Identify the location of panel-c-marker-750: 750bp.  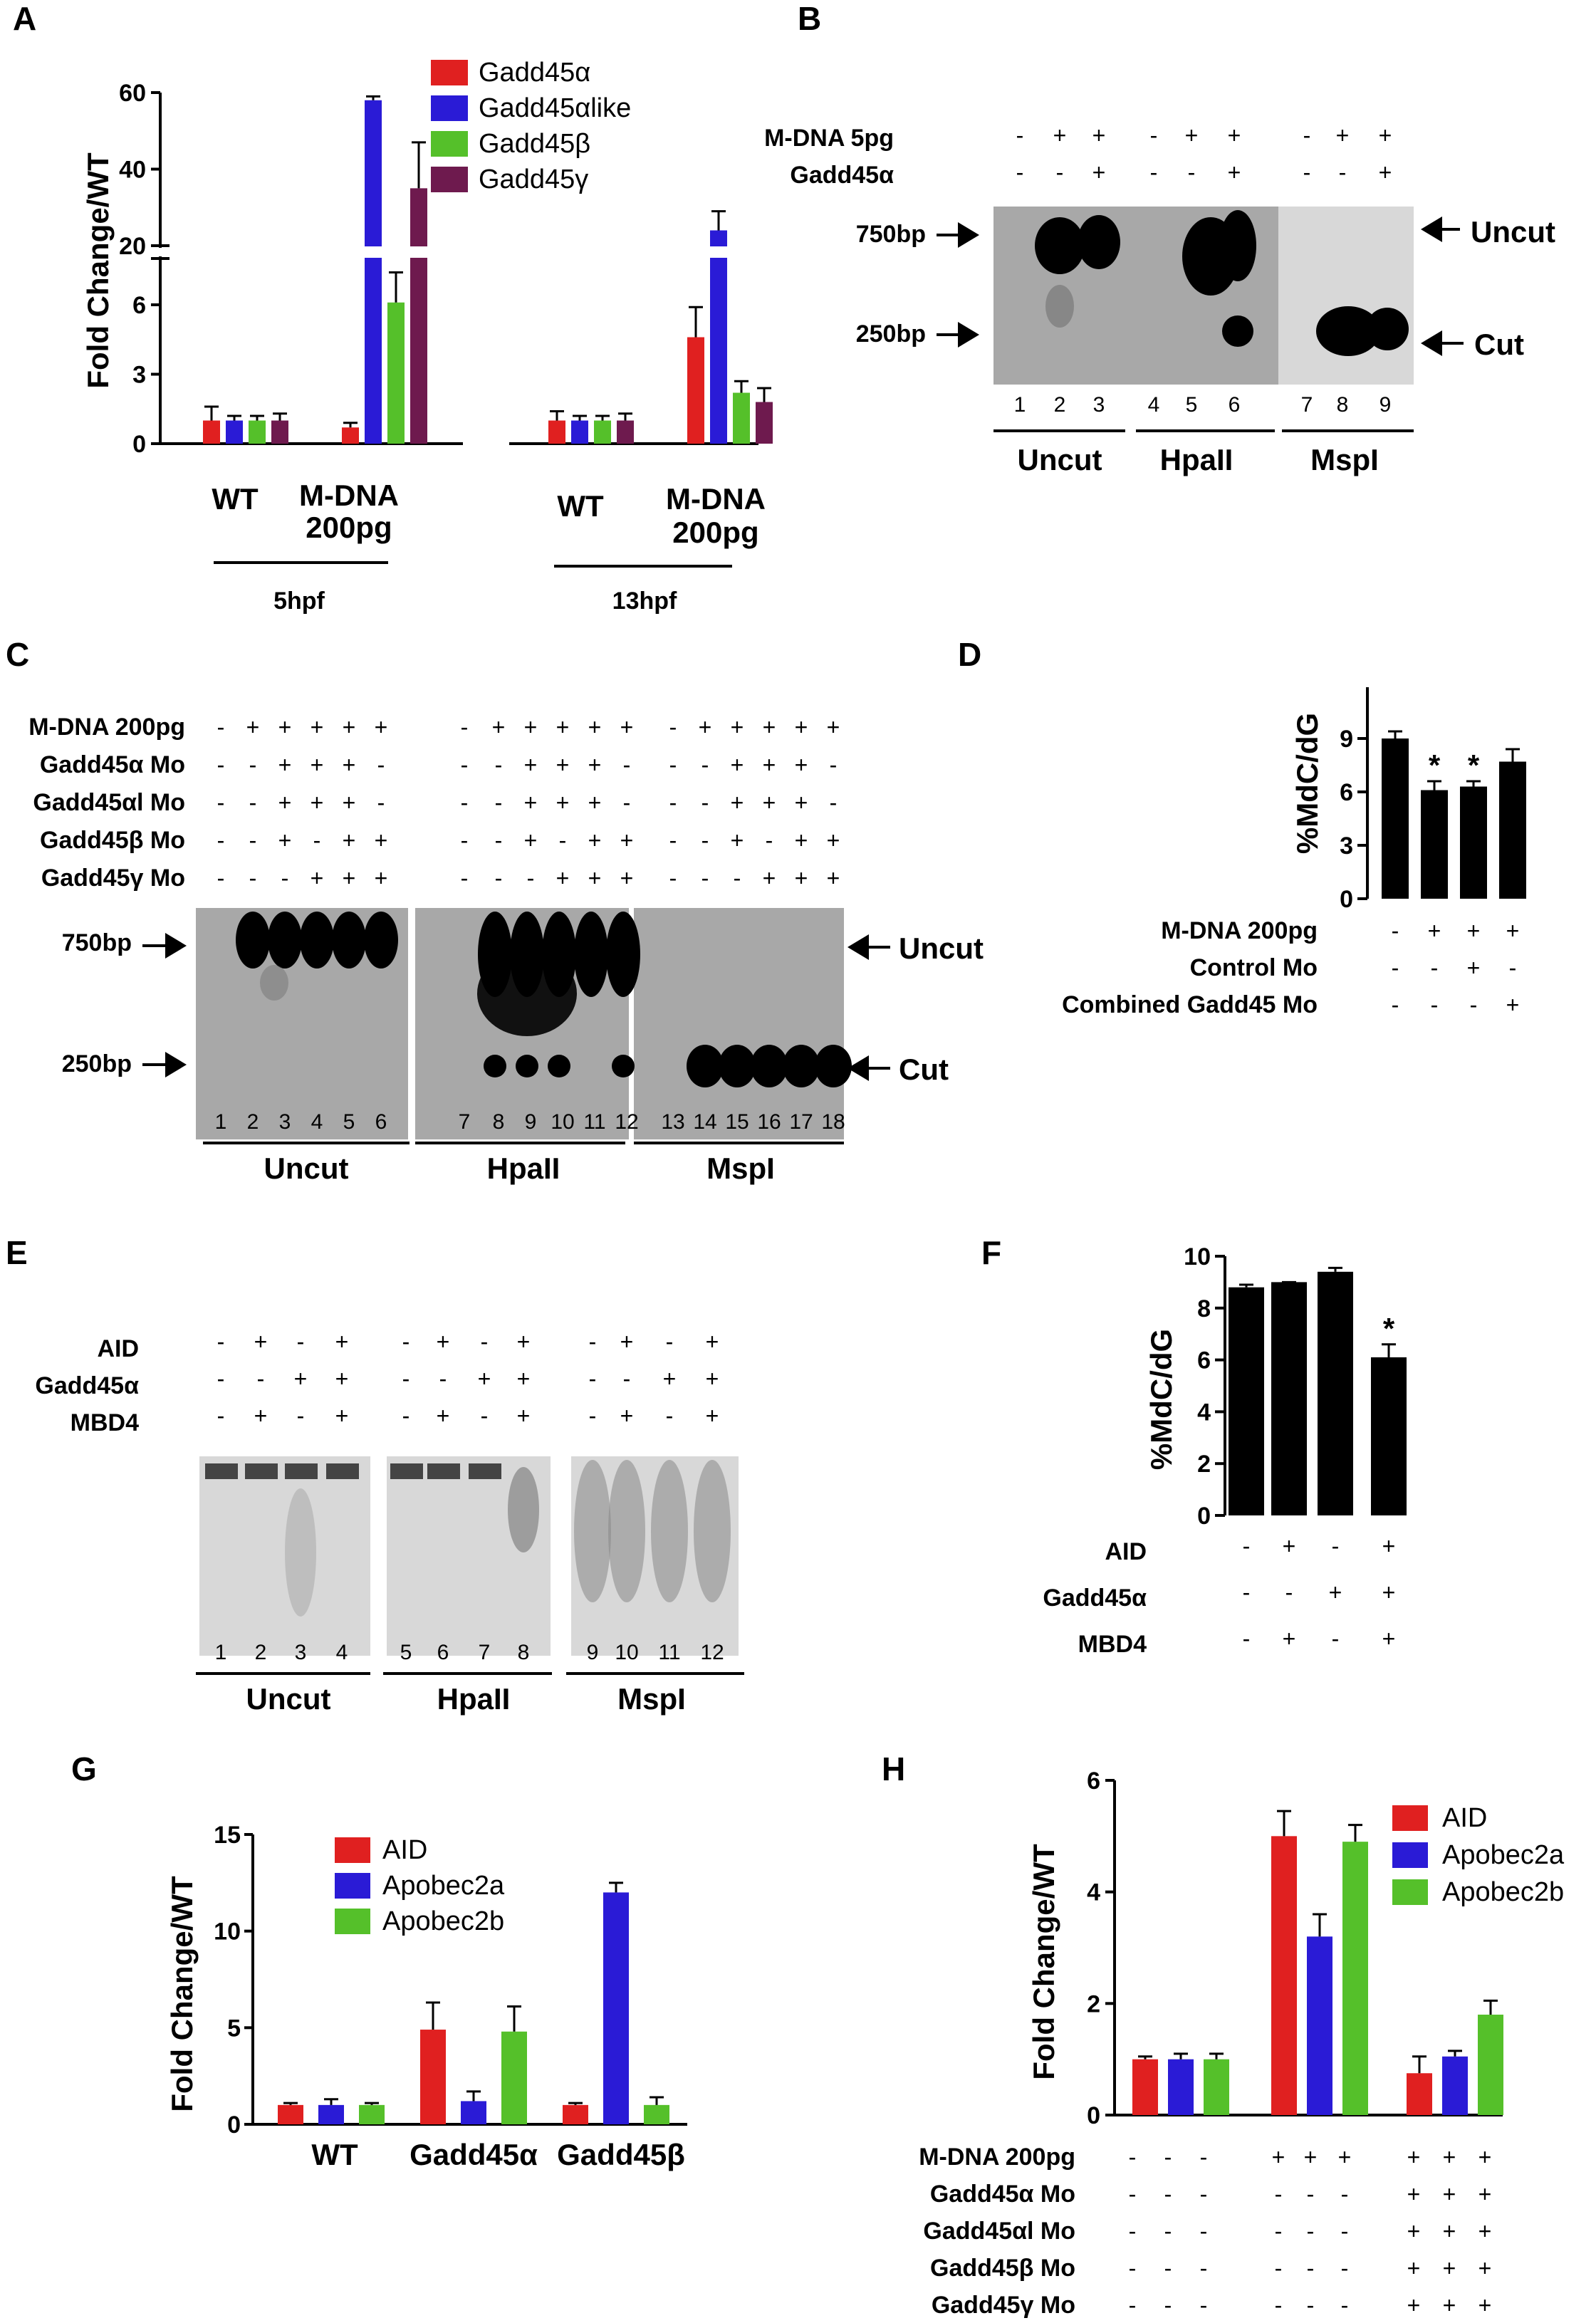
(97, 942).